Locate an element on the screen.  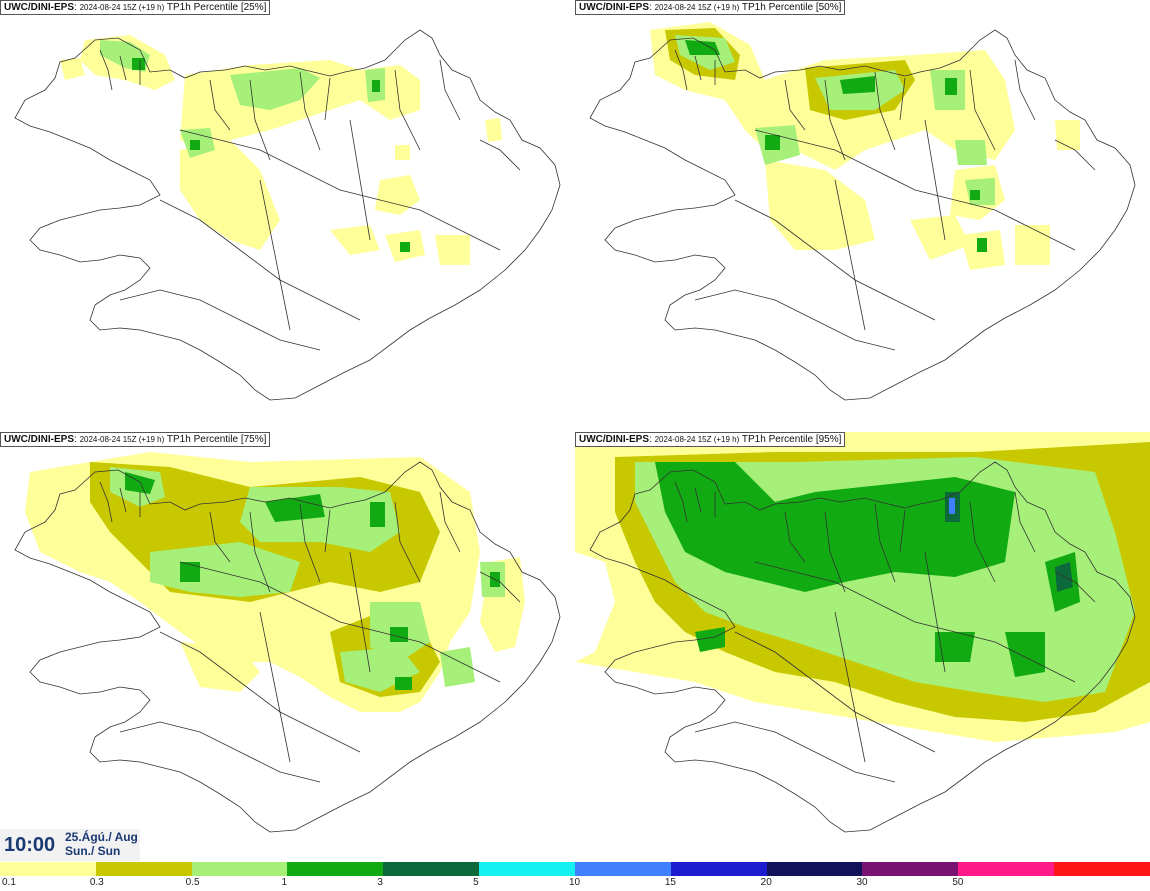
precip-legend is located at coordinates (575, 869).